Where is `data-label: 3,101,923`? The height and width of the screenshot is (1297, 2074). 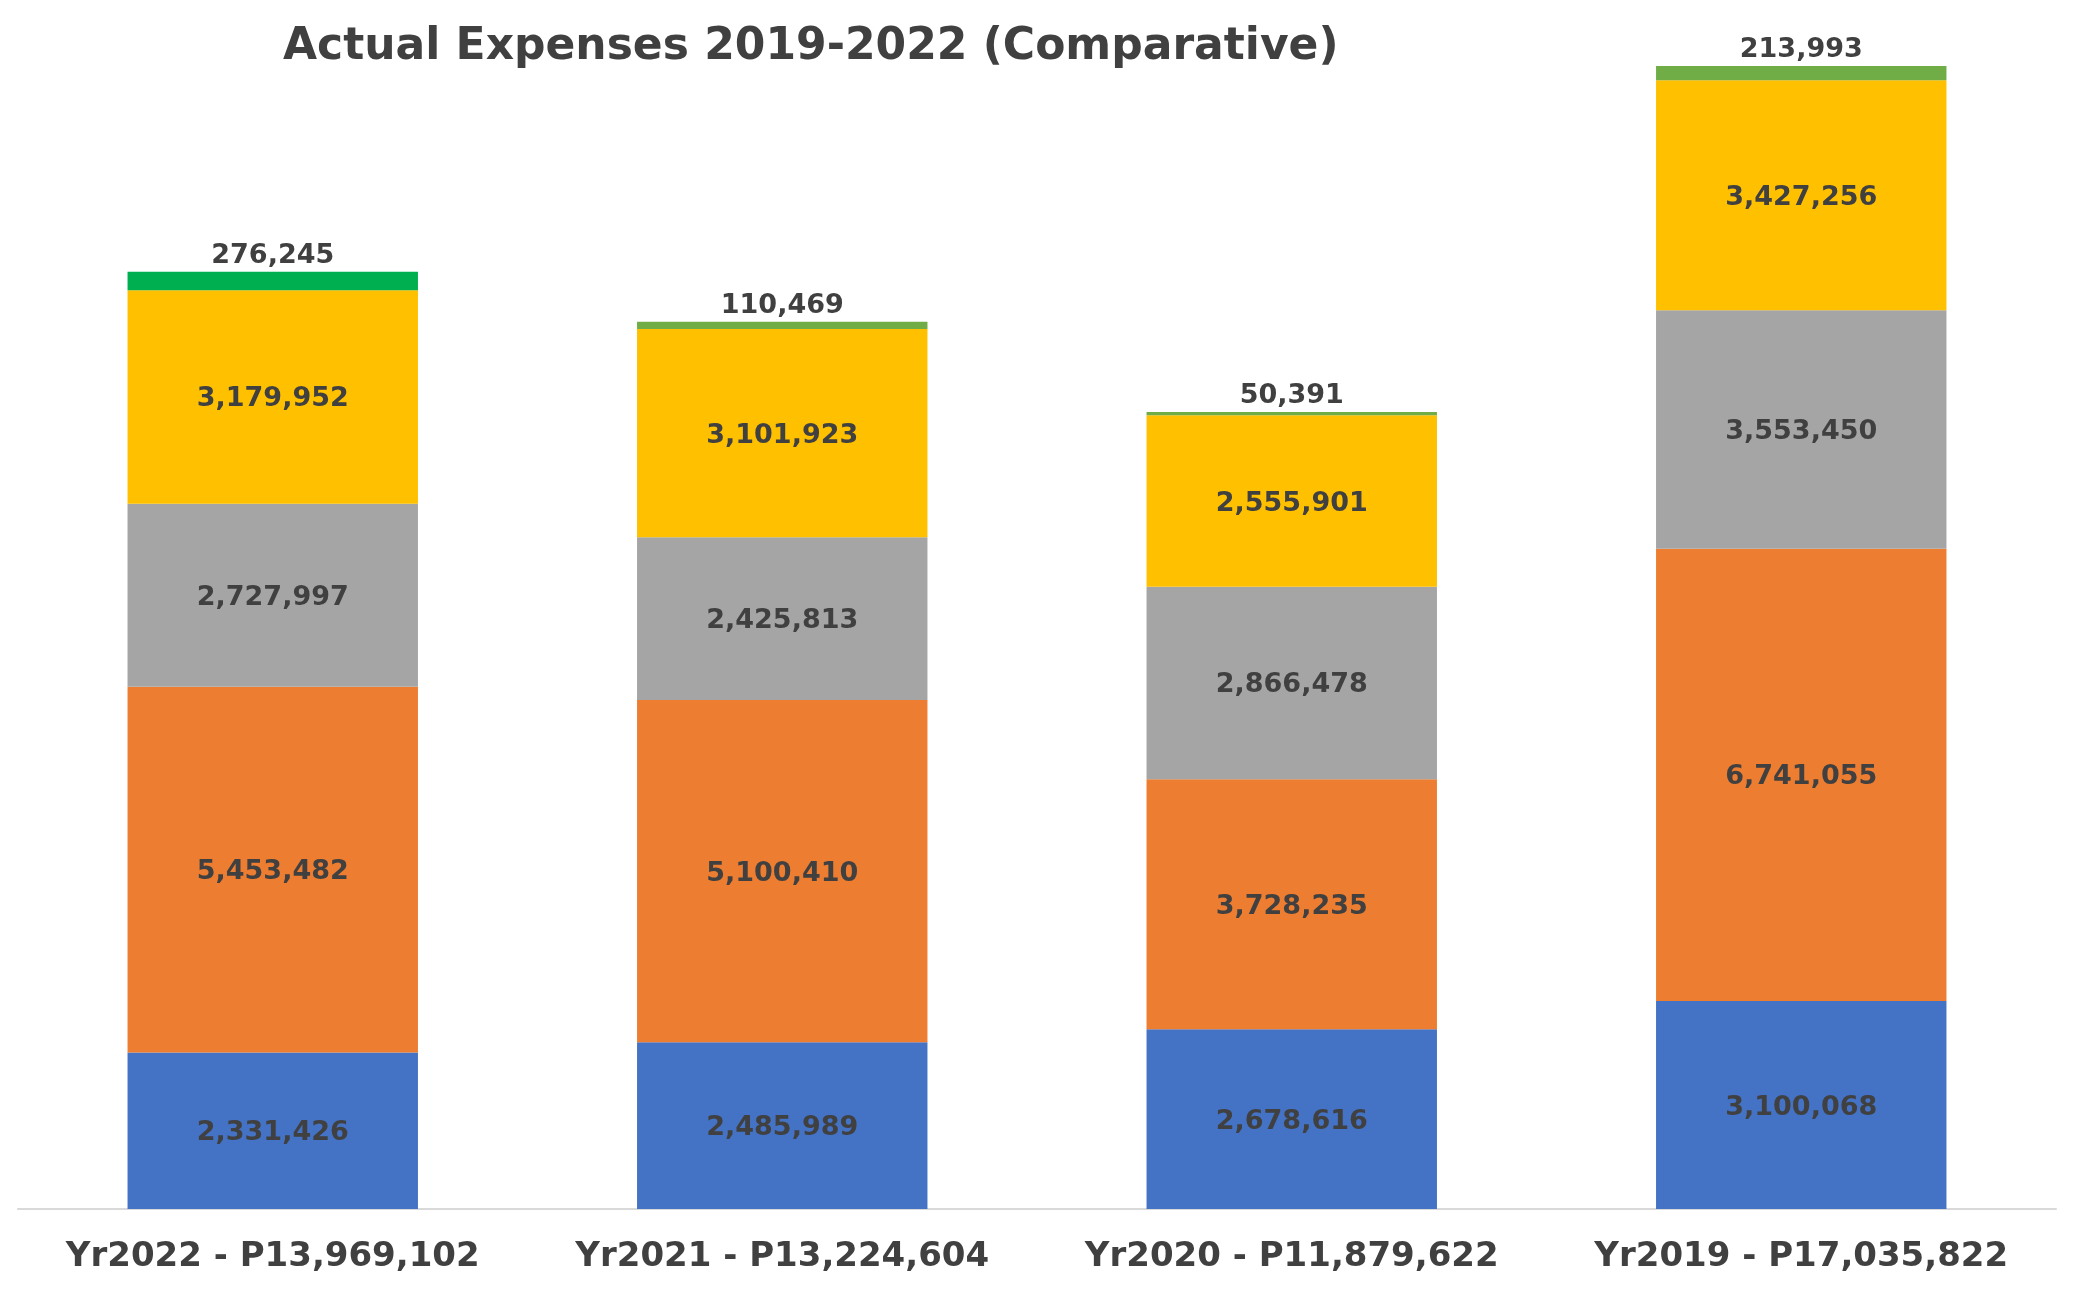 data-label: 3,101,923 is located at coordinates (782, 433).